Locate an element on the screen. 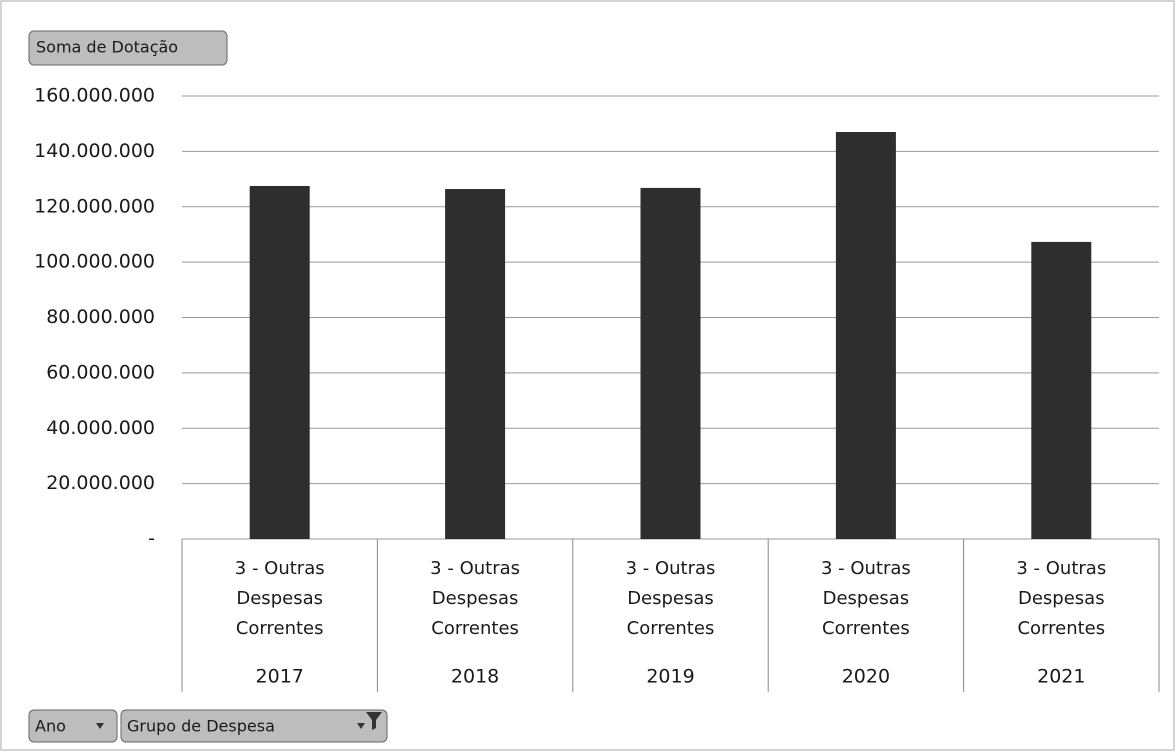 The image size is (1176, 752). y-tick-label: 160.000.000 is located at coordinates (94, 96).